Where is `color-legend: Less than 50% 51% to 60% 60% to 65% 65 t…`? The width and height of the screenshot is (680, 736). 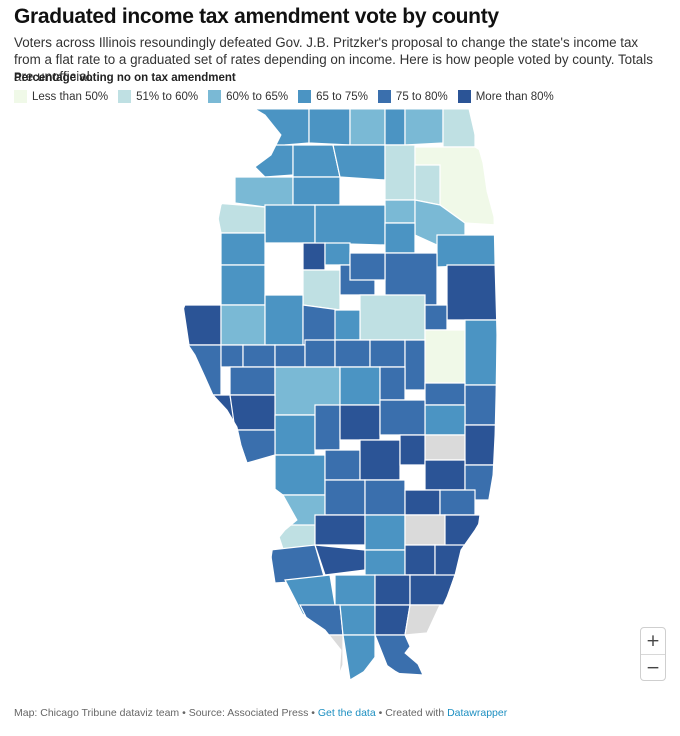
color-legend: Less than 50% 51% to 60% 60% to 65% 65 t… is located at coordinates (284, 96).